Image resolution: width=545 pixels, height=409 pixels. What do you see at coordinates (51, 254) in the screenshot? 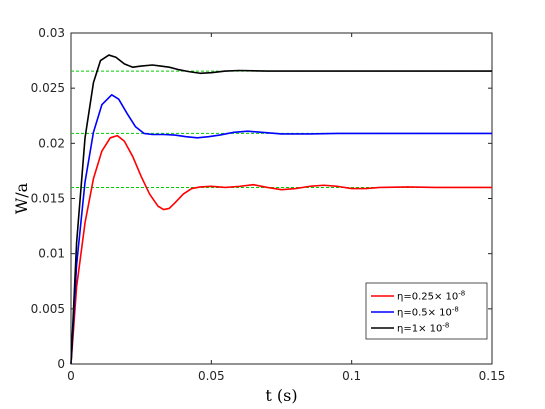
I see `y-tick-label: 0.01` at bounding box center [51, 254].